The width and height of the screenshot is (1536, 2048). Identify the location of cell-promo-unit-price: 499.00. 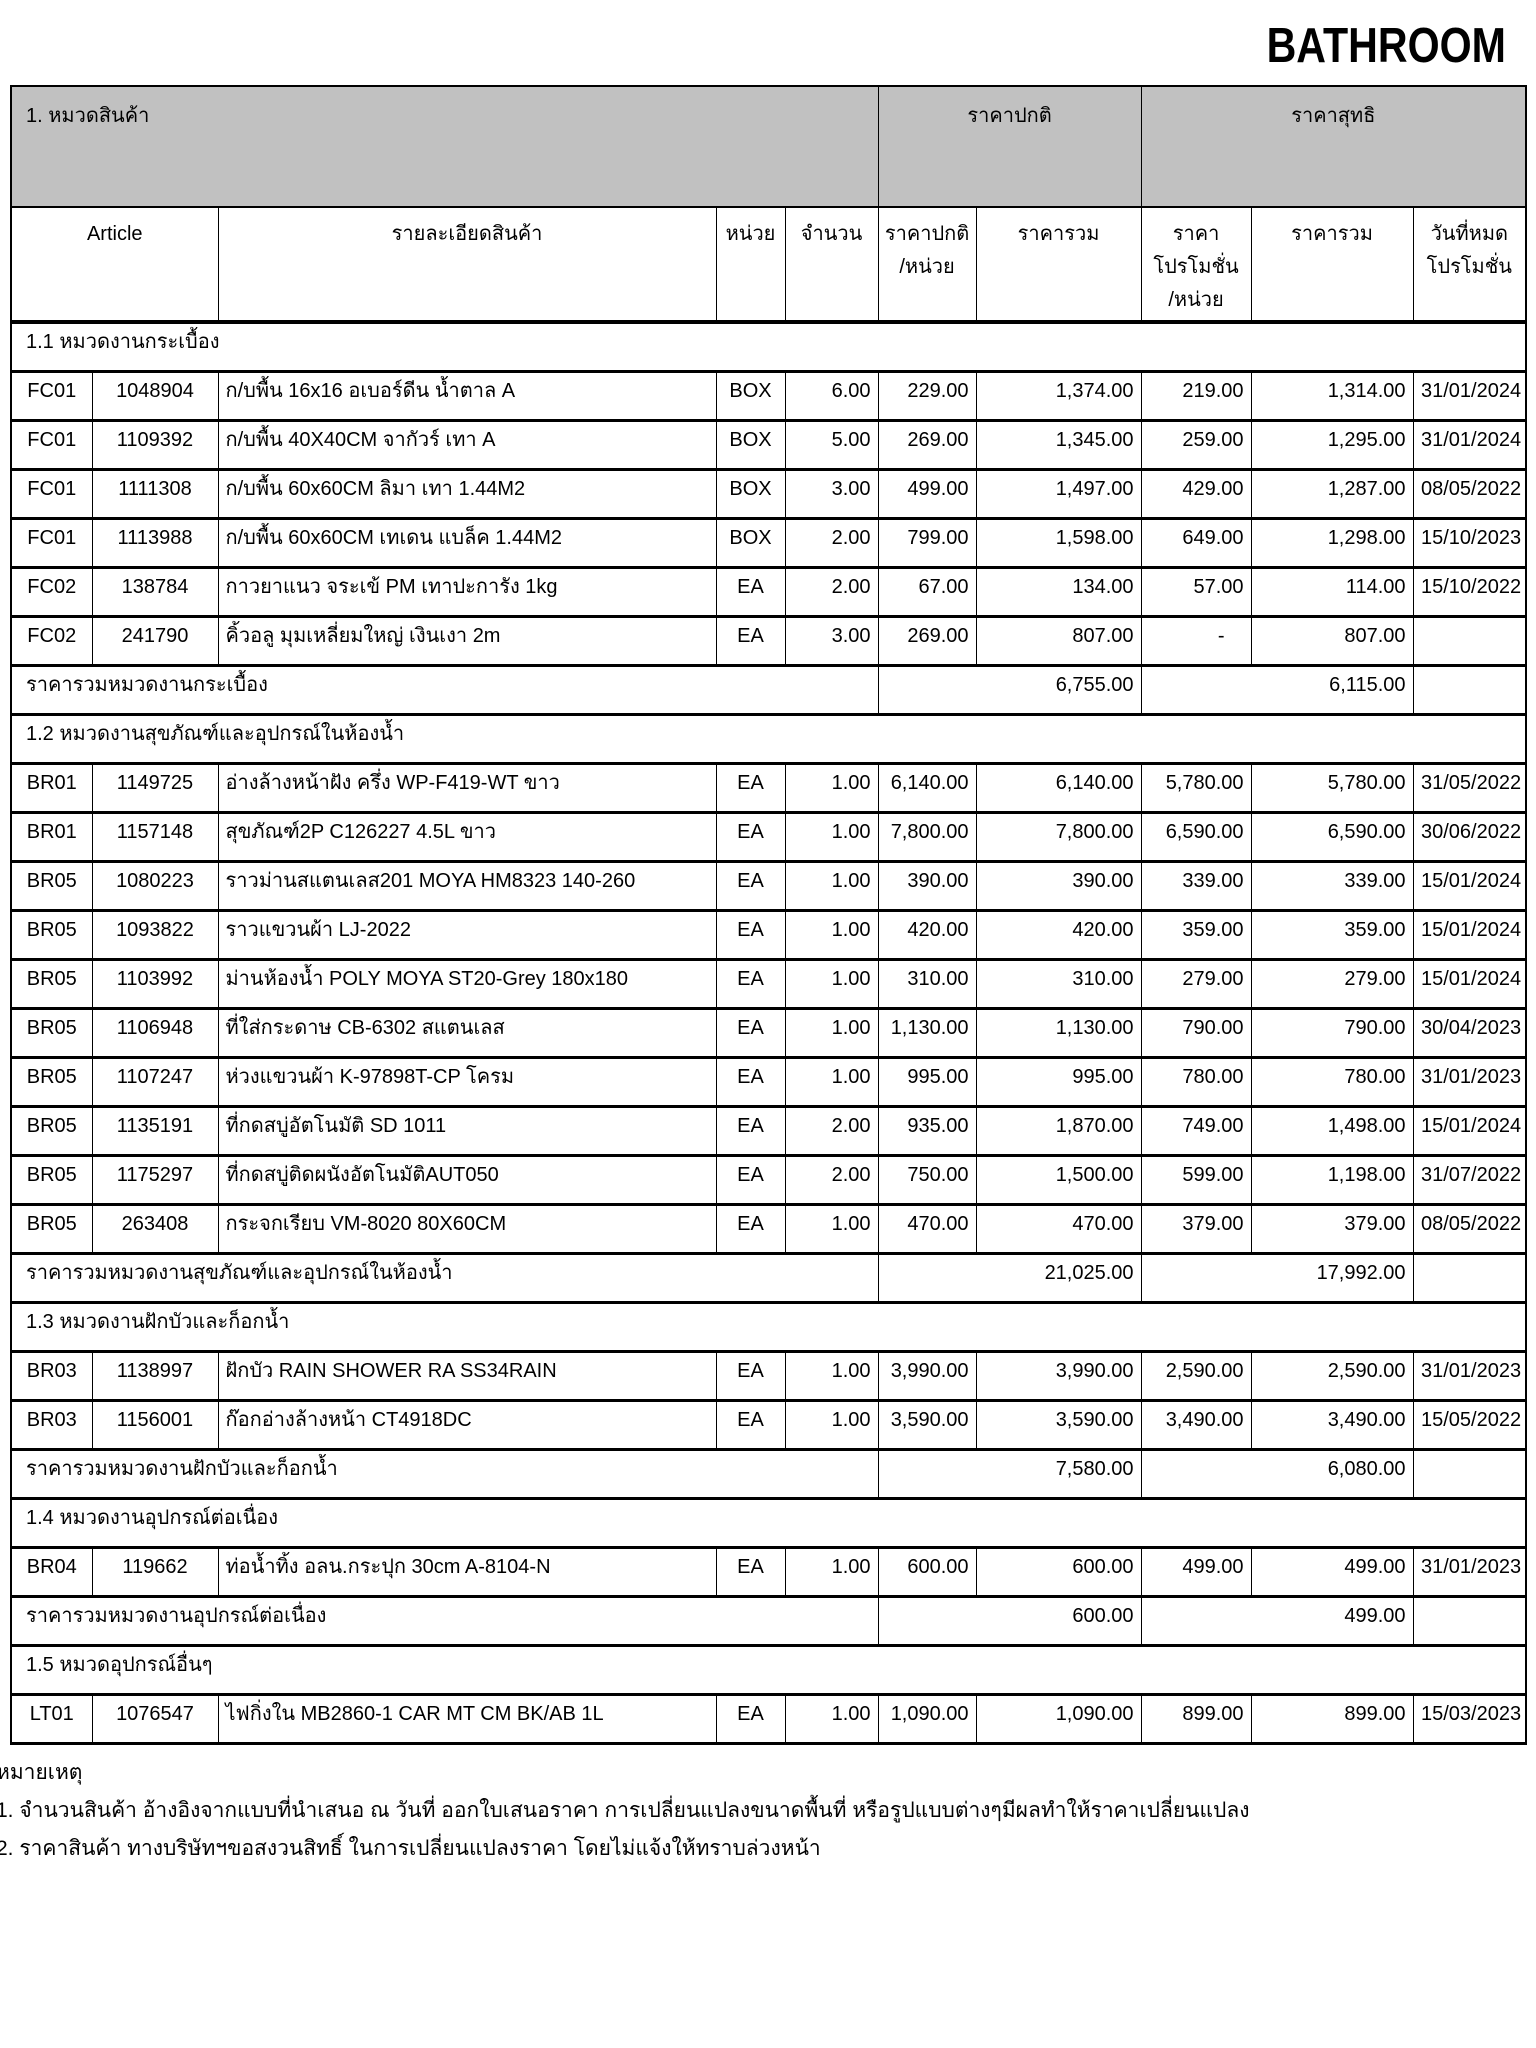
(1196, 1572).